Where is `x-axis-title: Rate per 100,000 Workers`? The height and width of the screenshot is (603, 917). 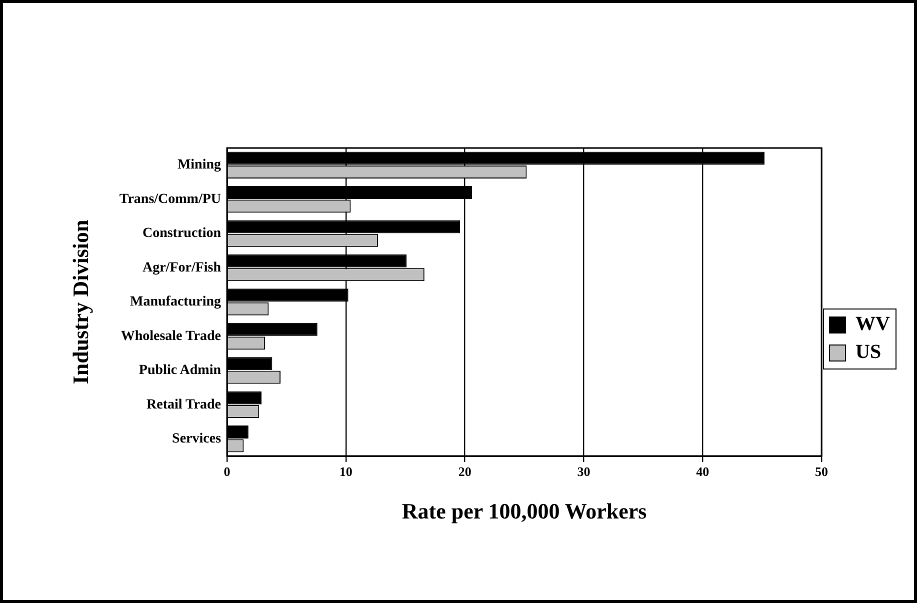
x-axis-title: Rate per 100,000 Workers is located at coordinates (525, 511).